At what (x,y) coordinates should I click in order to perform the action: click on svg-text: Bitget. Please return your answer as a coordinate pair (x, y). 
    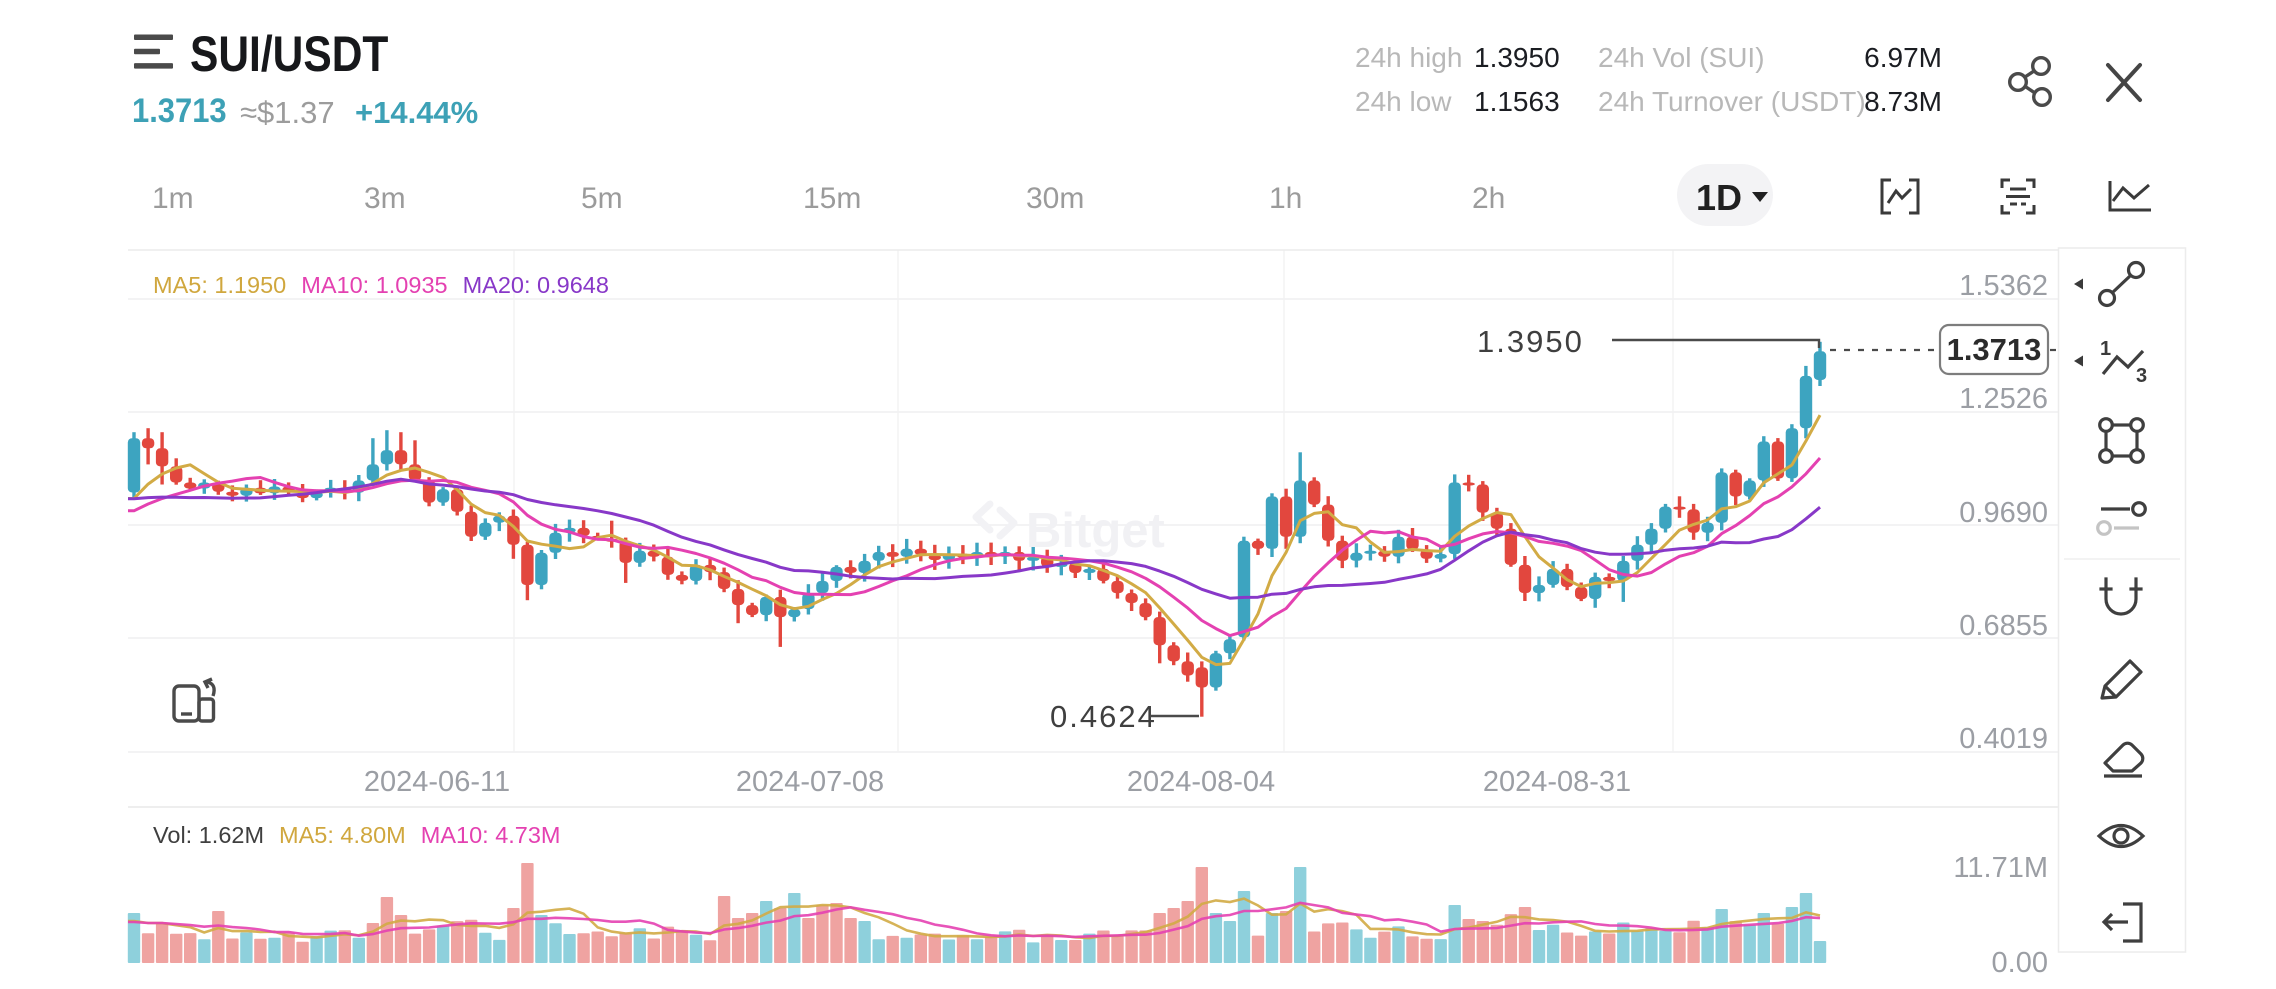
    Looking at the image, I should click on (1095, 531).